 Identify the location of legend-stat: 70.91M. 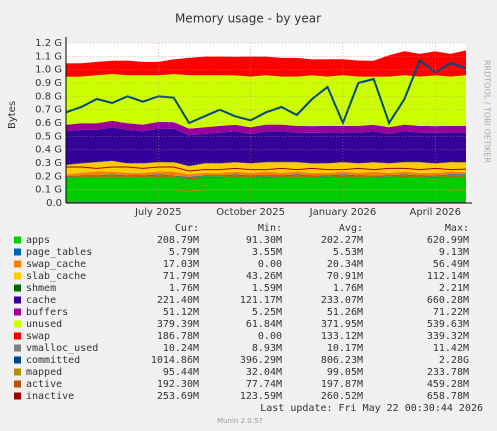
(345, 276).